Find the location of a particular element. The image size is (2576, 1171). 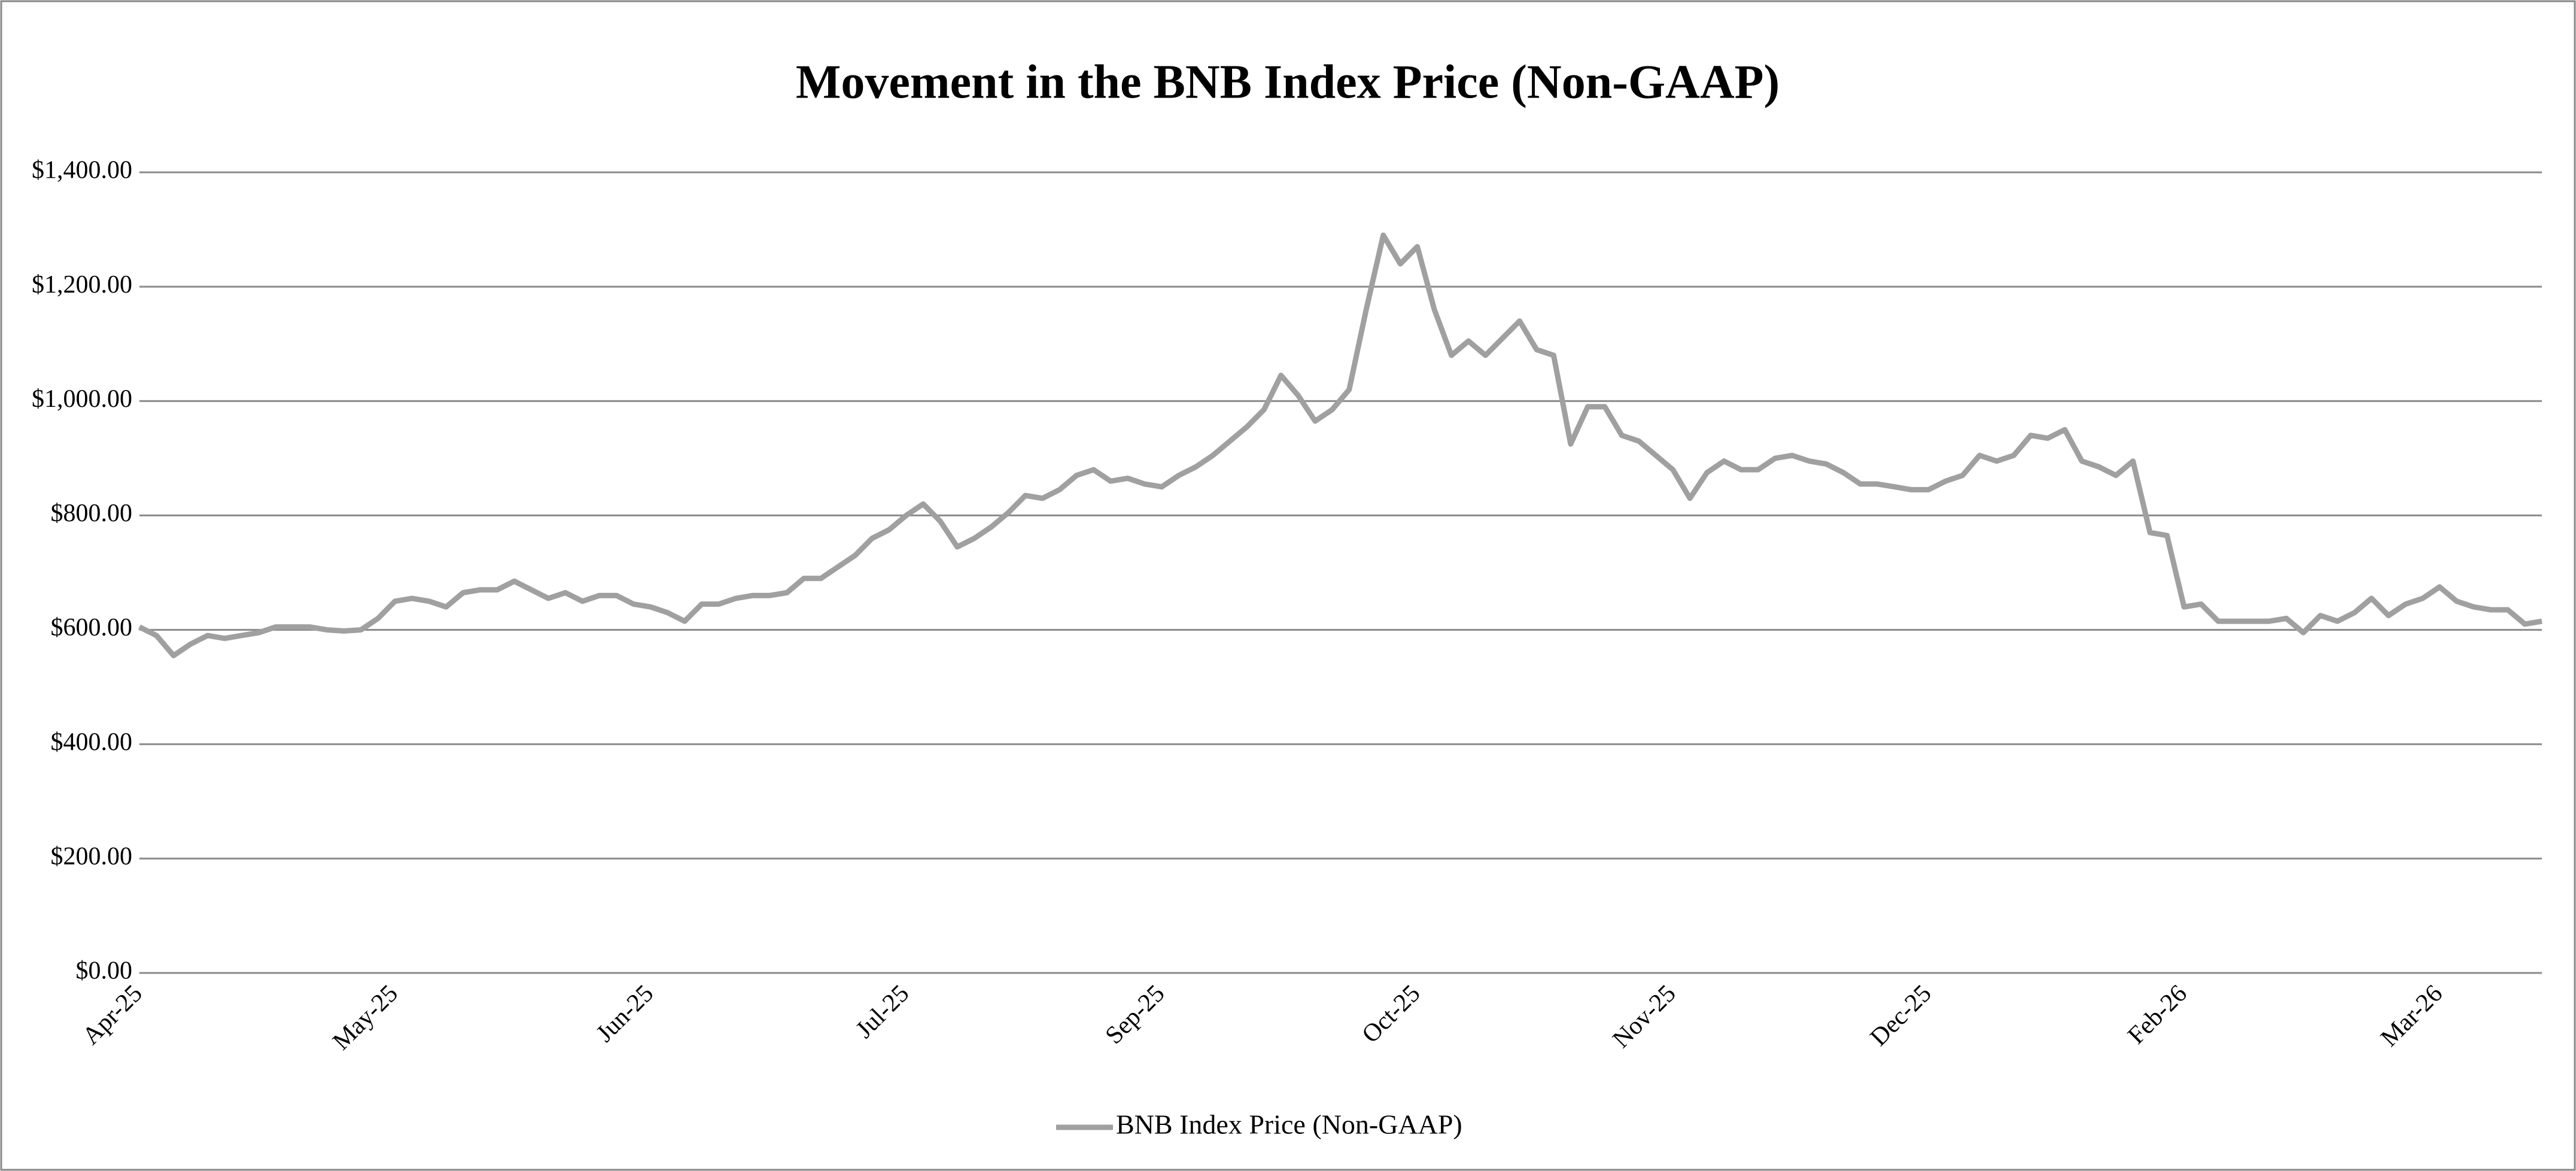

y-tick-label: $400.00 is located at coordinates (92, 742).